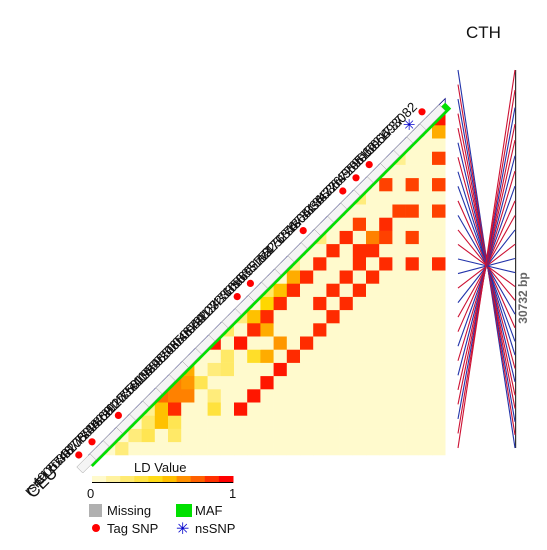 This screenshot has width=547, height=550. Describe the element at coordinates (161, 499) in the screenshot. I see `legend: LD Value 0 1 Missing MAF Tag SNP ✳ nsSNP` at that location.